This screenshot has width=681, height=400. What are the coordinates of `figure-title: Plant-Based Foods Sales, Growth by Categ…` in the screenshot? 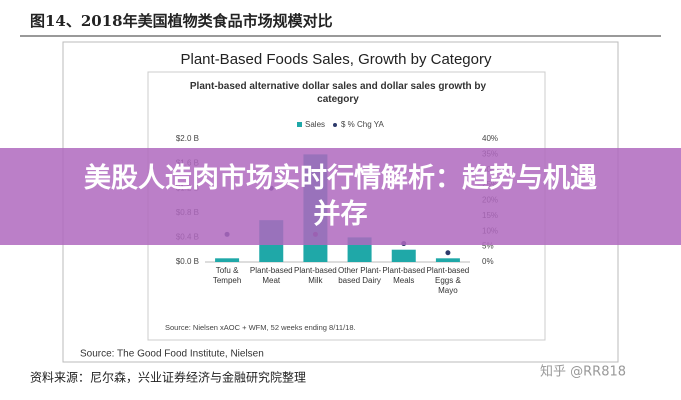 It's located at (336, 59).